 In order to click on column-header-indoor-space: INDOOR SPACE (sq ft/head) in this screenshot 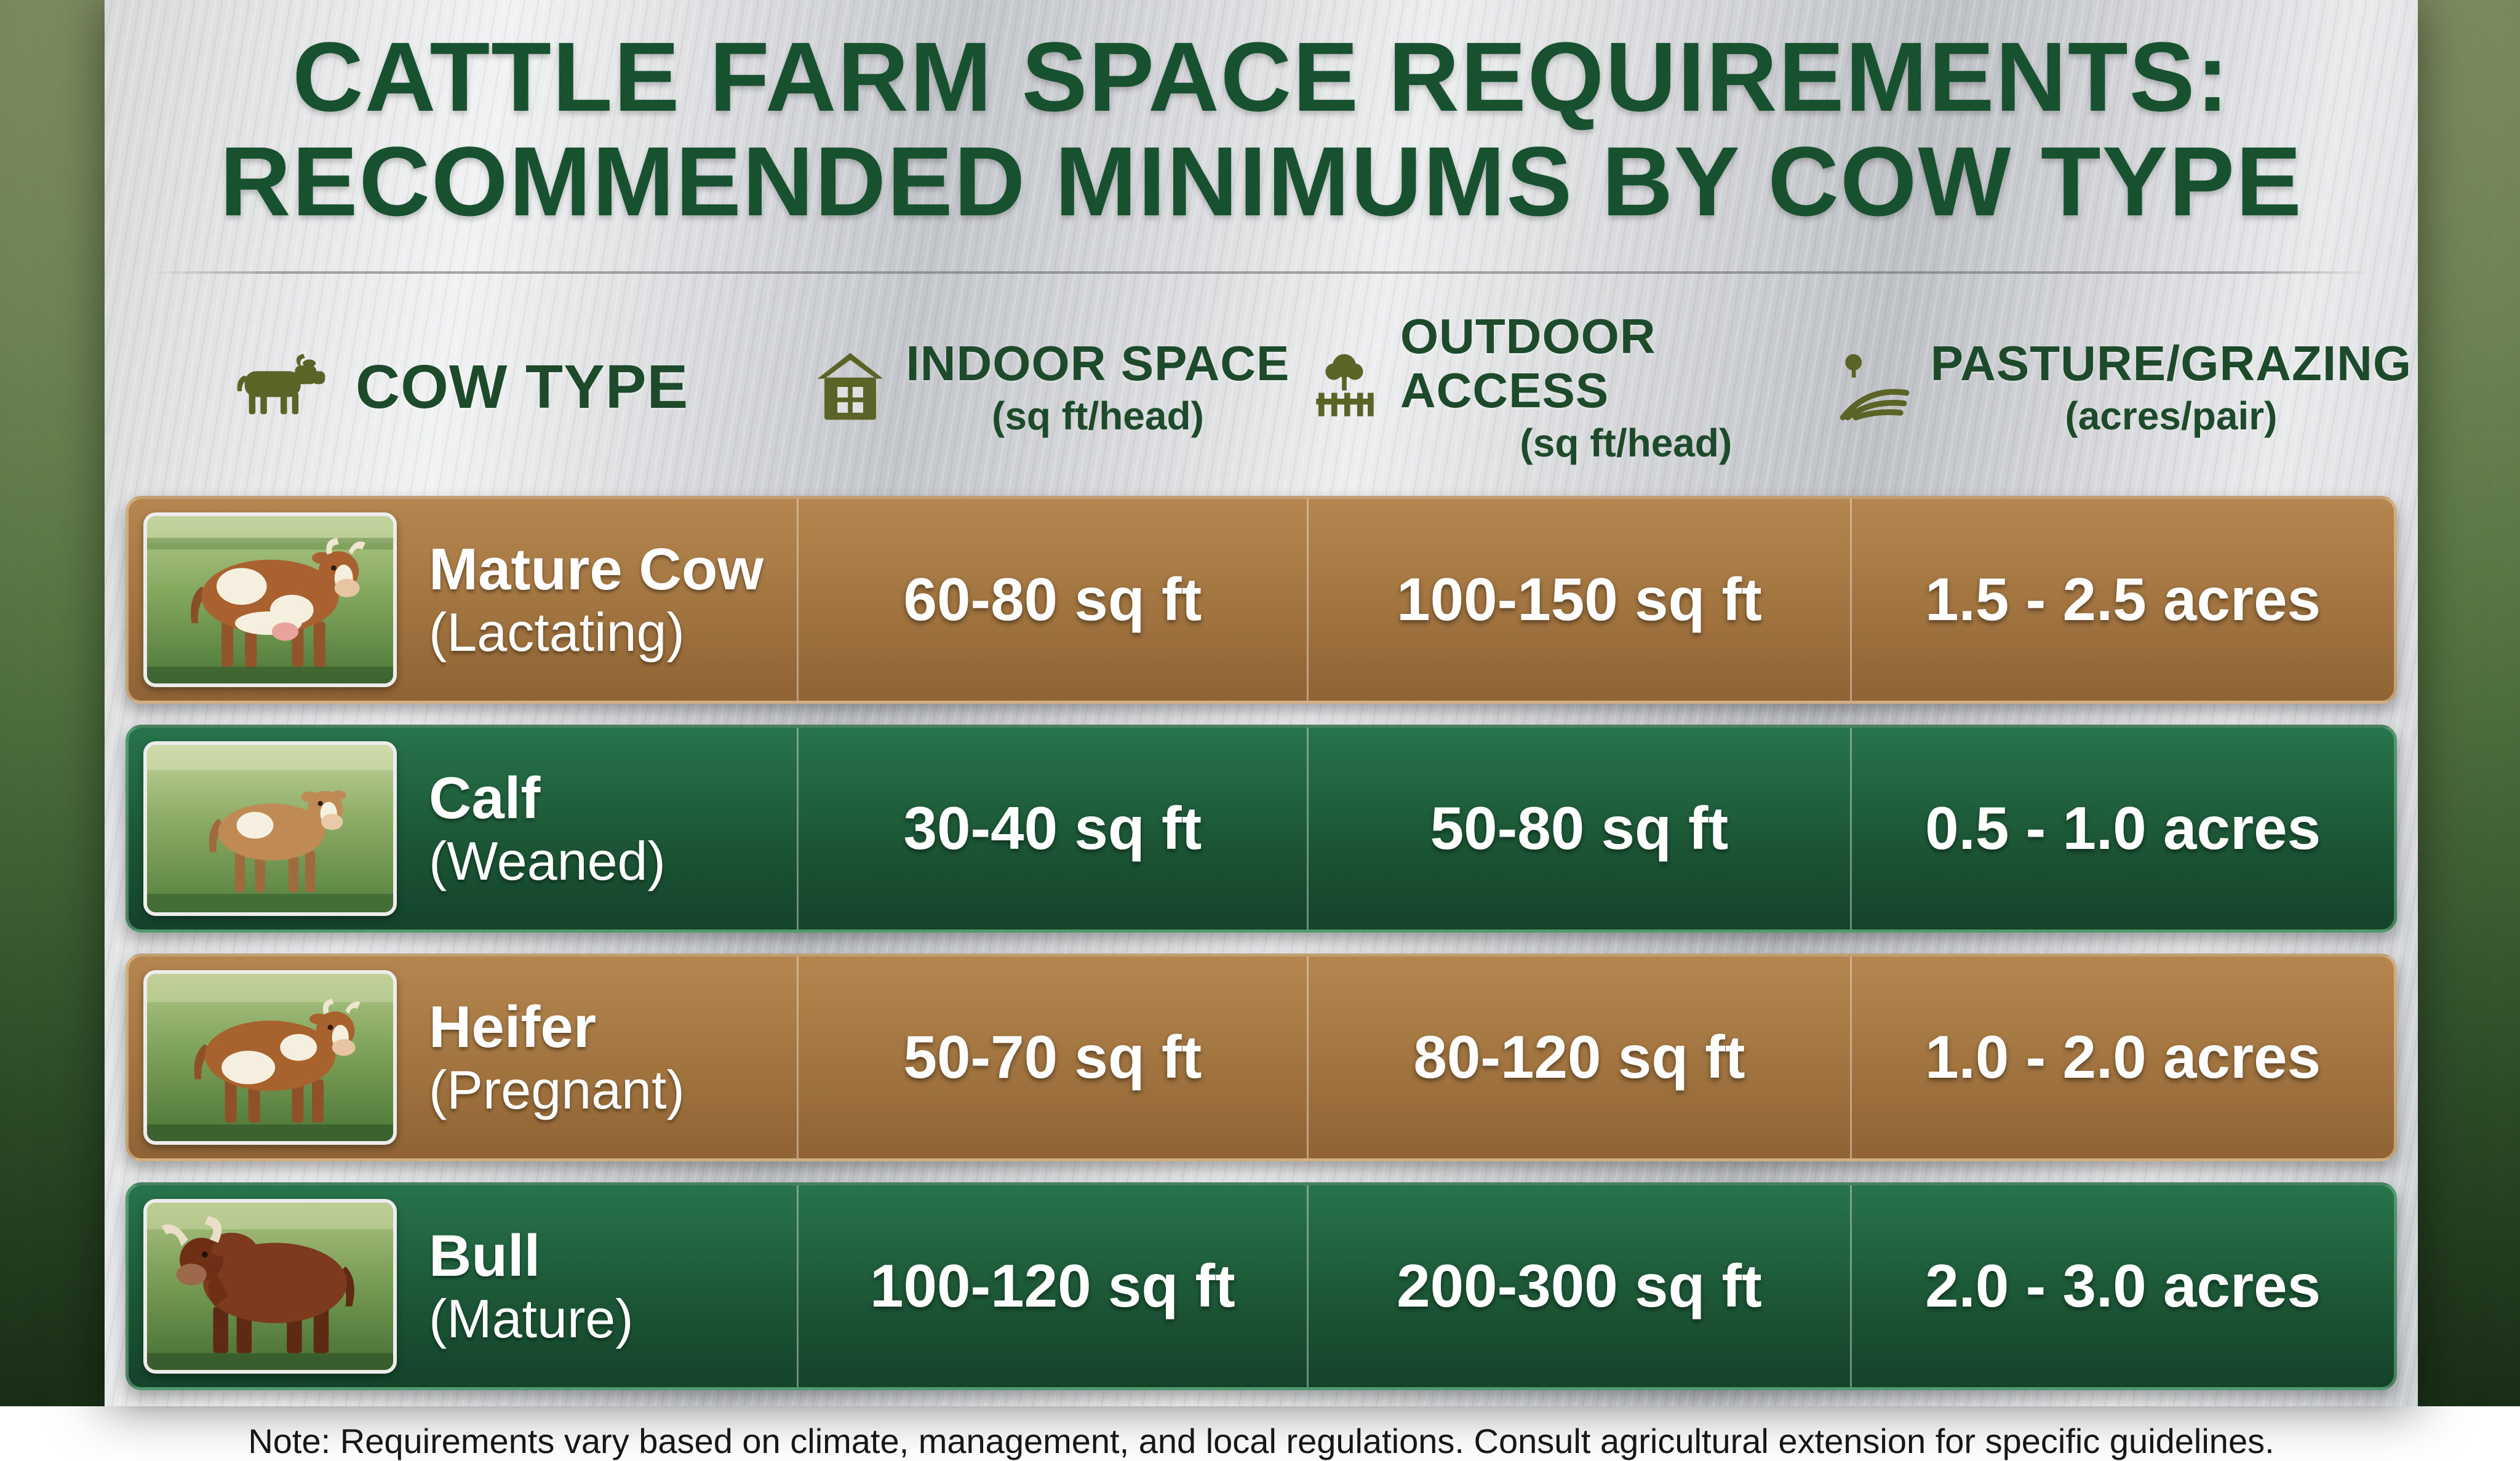, I will do `click(1051, 387)`.